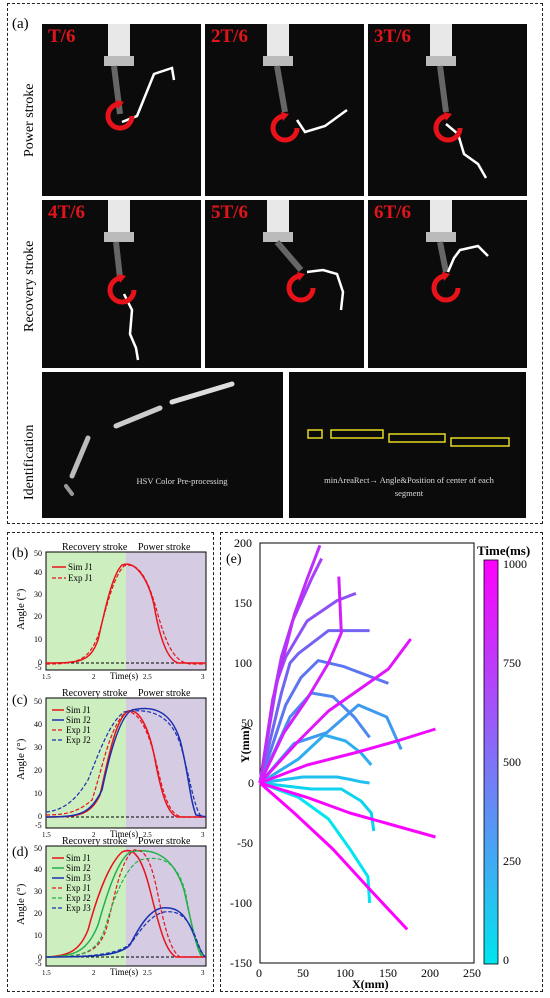  Describe the element at coordinates (305, 83) in the screenshot. I see `frame-t2-scene` at that location.